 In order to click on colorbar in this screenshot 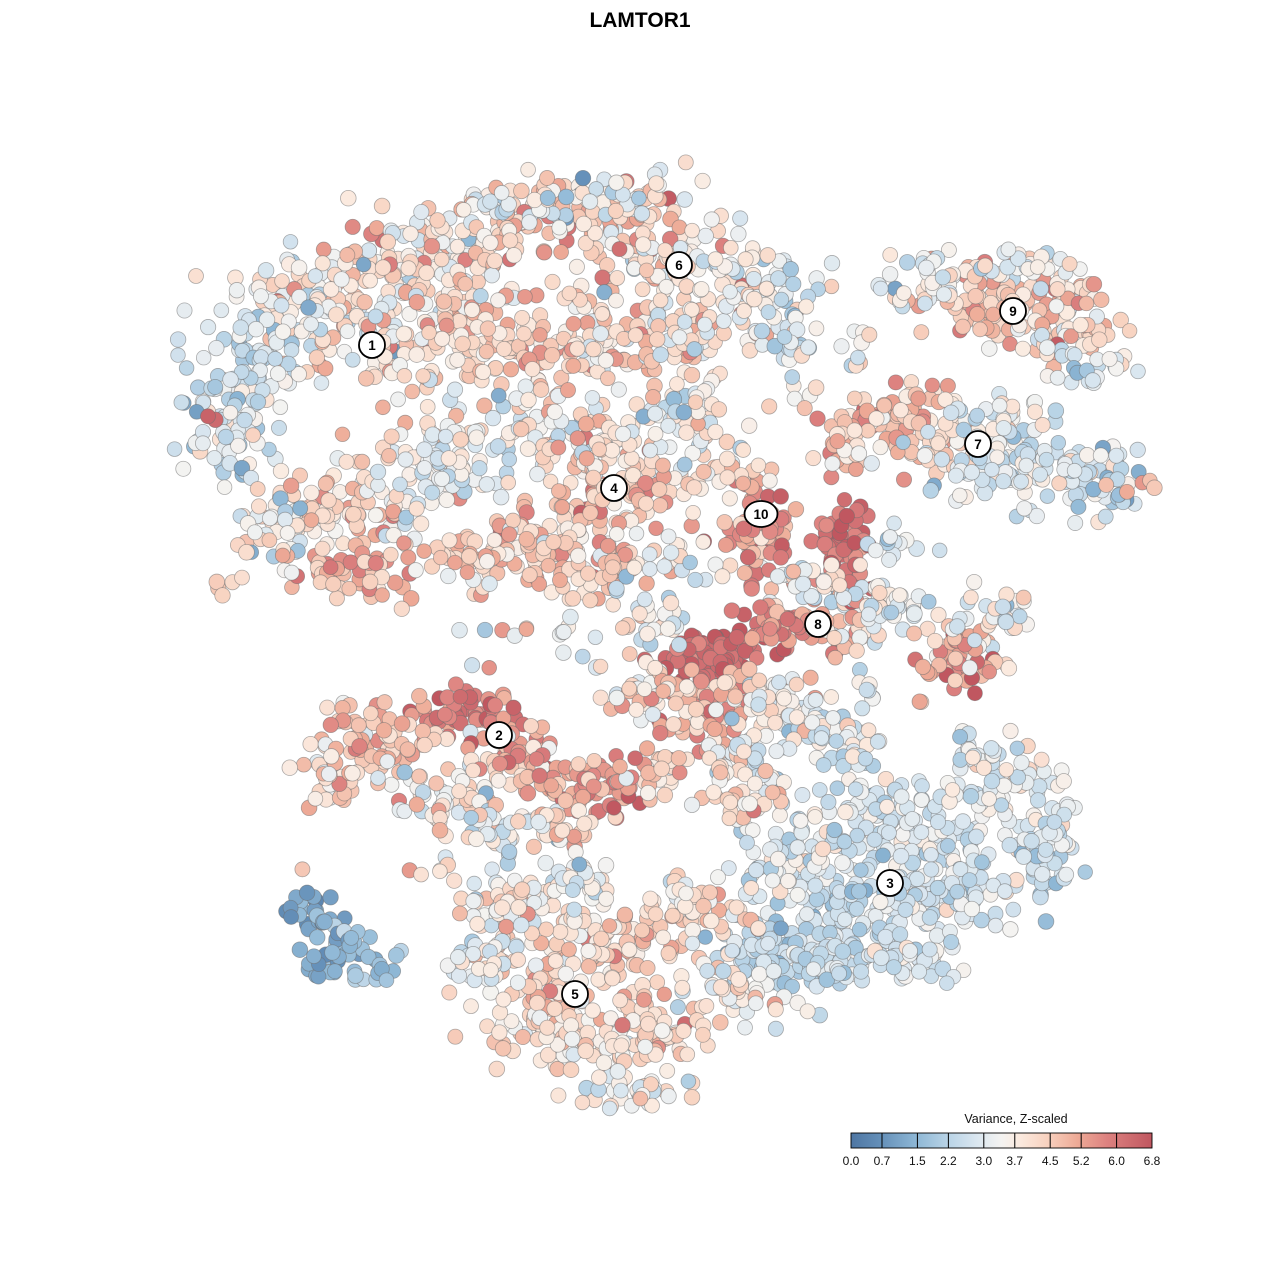, I will do `click(1001, 1140)`.